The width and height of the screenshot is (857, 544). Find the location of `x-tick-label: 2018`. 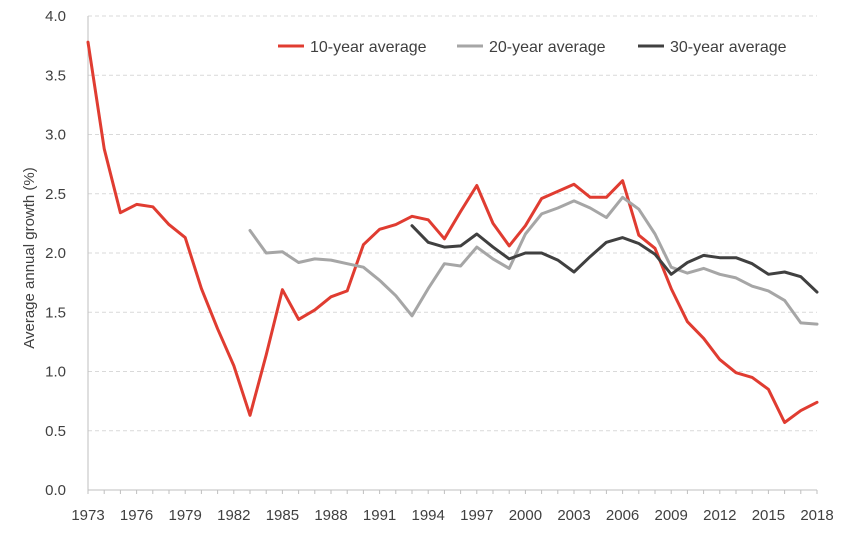

x-tick-label: 2018 is located at coordinates (816, 515).